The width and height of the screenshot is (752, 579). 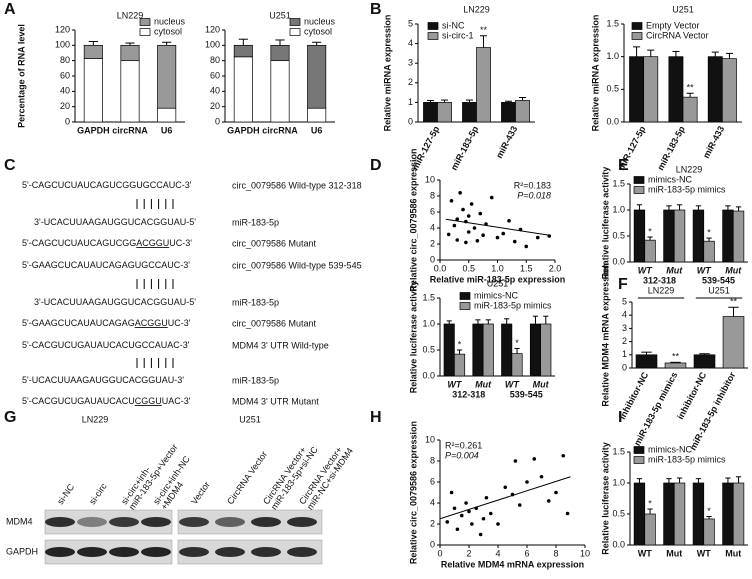 I want to click on x-tick-label: WT, so click(x=704, y=270).